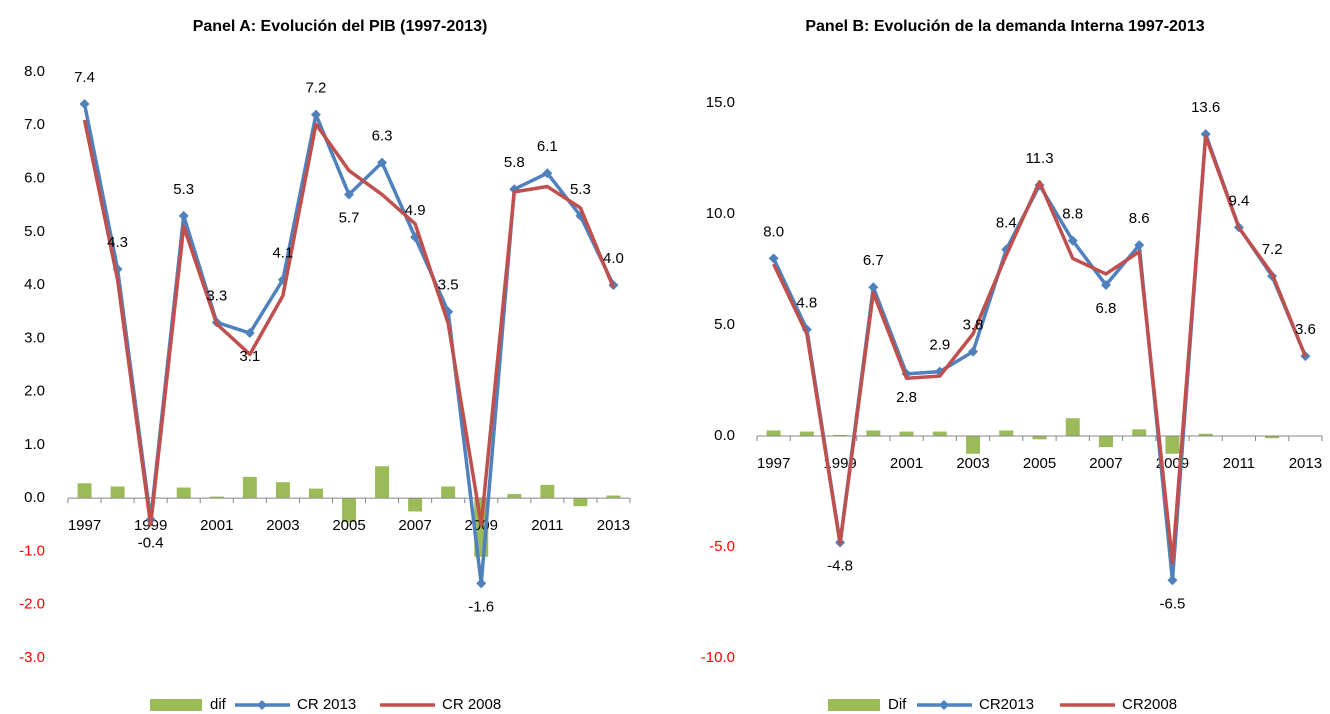 This screenshot has width=1330, height=714. I want to click on y-tick-label: 2.0, so click(34, 391).